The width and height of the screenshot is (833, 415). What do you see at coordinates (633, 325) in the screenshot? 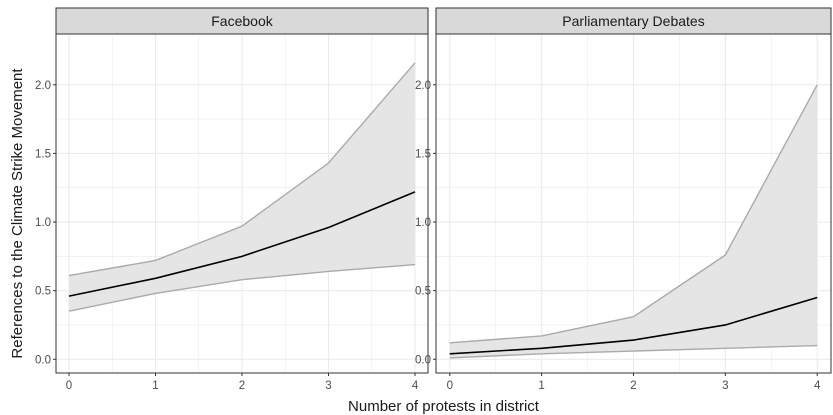
I see `estimate-line-parliamentary-debates` at bounding box center [633, 325].